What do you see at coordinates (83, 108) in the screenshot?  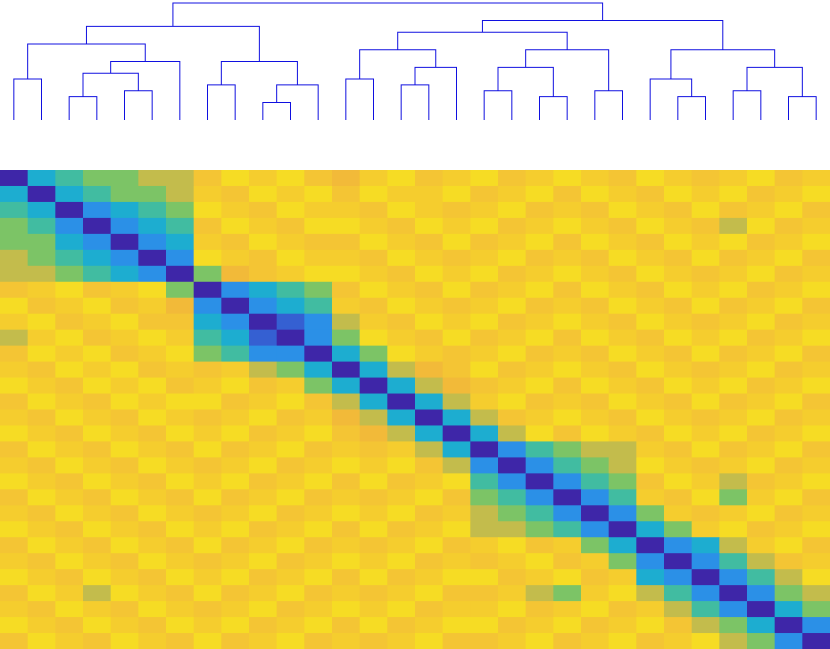 I see `dendrogram-link` at bounding box center [83, 108].